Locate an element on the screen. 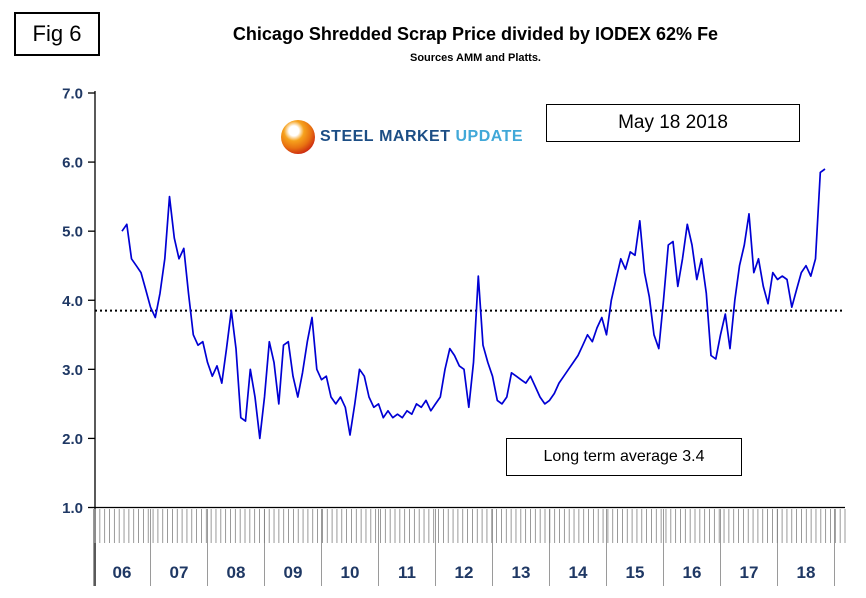 The height and width of the screenshot is (598, 866). logo-word-update: UPDATE is located at coordinates (489, 136).